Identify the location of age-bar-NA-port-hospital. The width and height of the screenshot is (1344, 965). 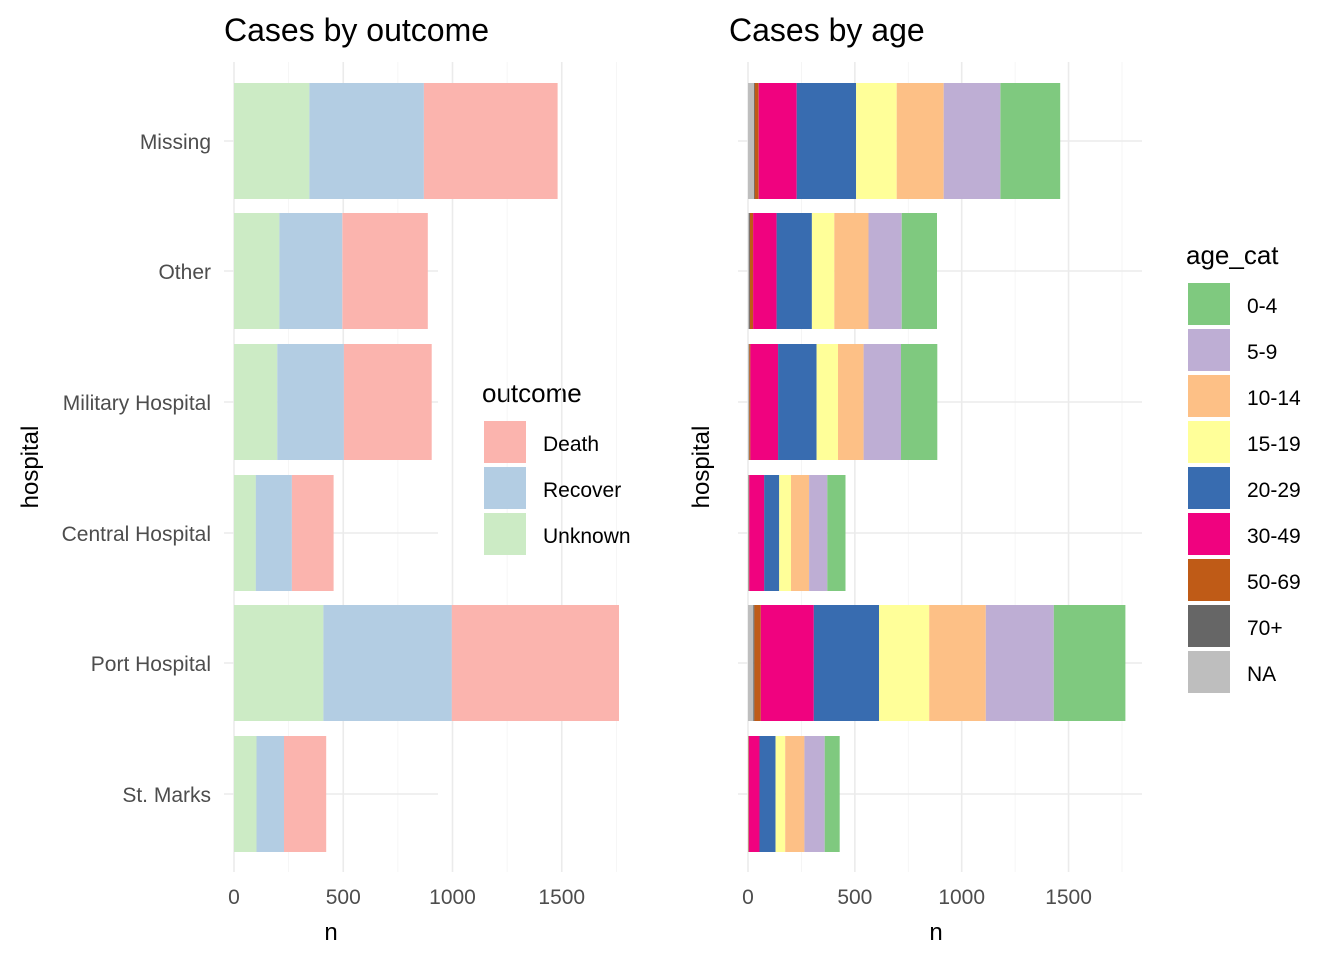
(750, 663).